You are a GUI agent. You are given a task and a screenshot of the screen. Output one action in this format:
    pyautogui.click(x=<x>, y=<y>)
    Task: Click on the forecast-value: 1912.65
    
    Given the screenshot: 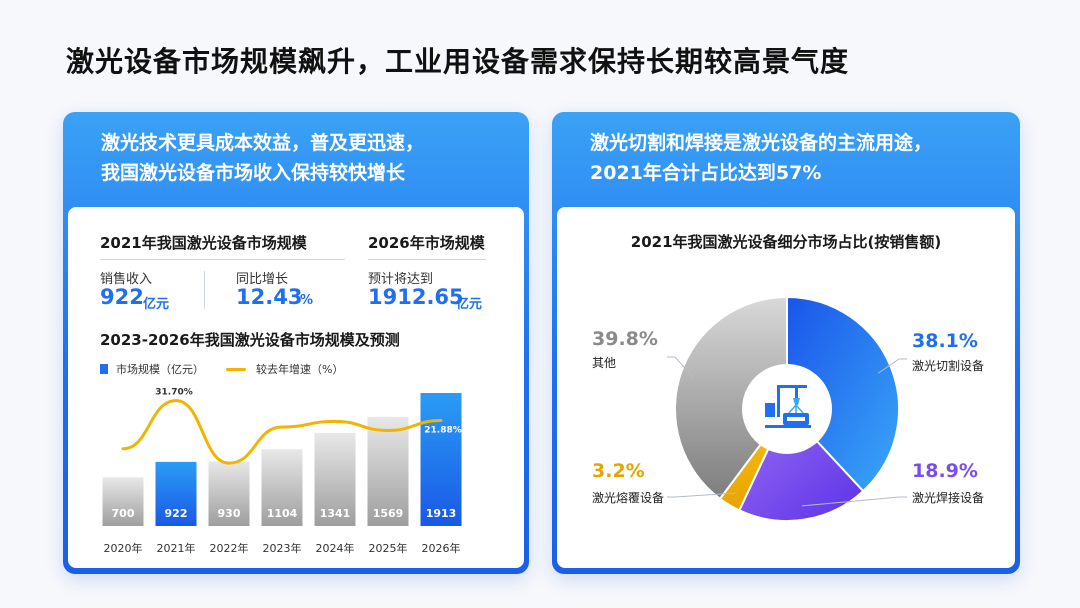 What is the action you would take?
    pyautogui.click(x=416, y=297)
    